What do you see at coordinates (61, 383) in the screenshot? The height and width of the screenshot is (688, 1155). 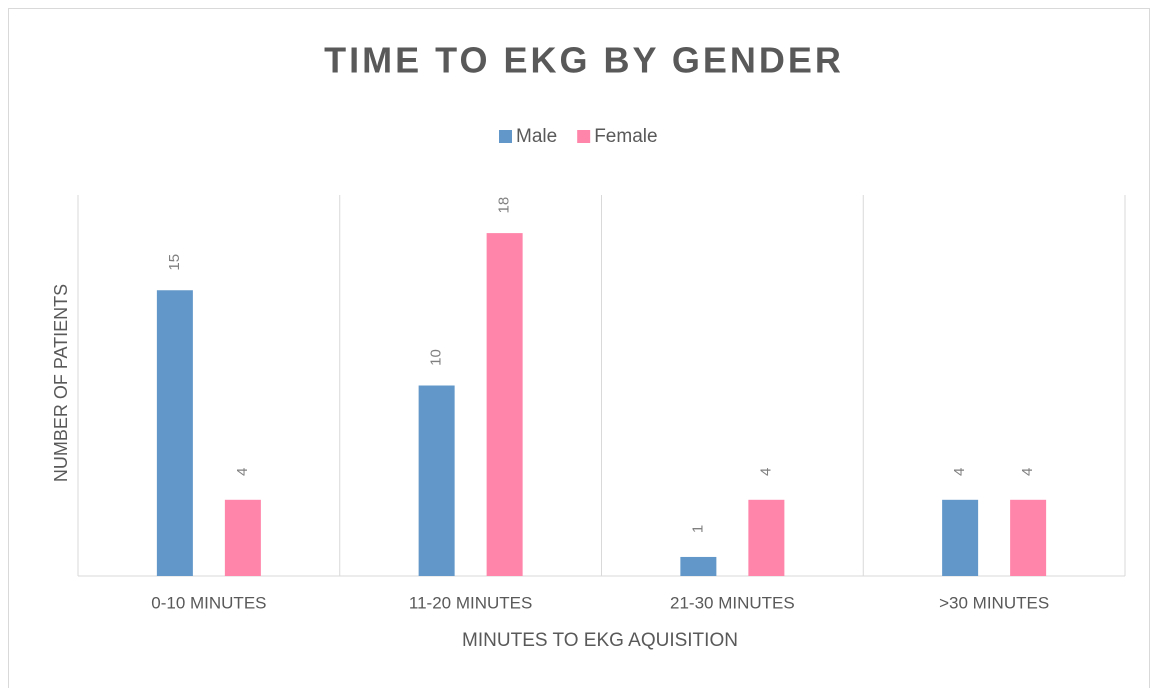 I see `y-axis-title: NUMBER OF PATIENTS` at bounding box center [61, 383].